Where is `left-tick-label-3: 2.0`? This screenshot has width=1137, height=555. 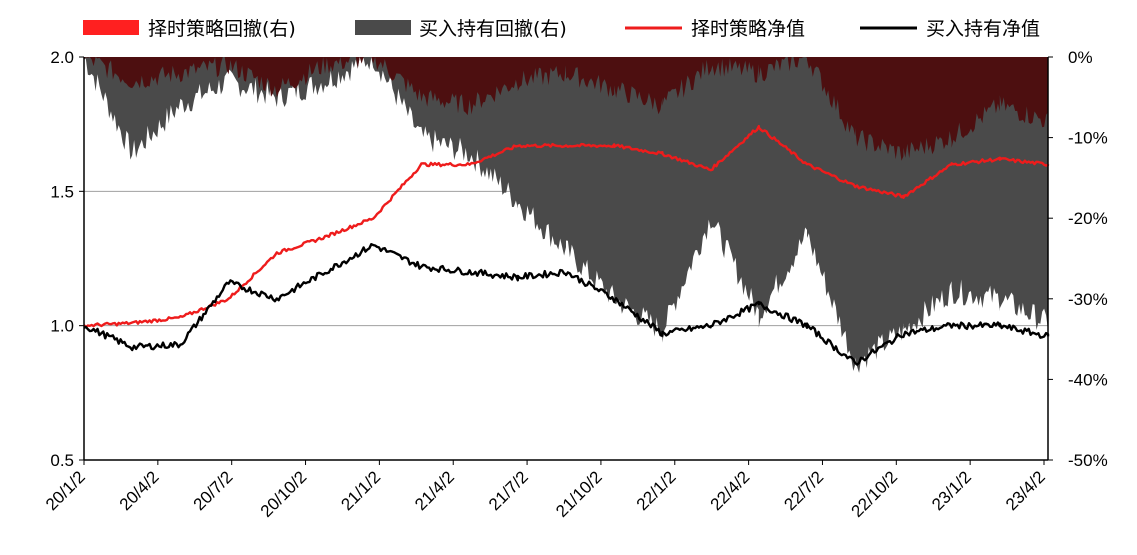
left-tick-label-3: 2.0 is located at coordinates (62, 57).